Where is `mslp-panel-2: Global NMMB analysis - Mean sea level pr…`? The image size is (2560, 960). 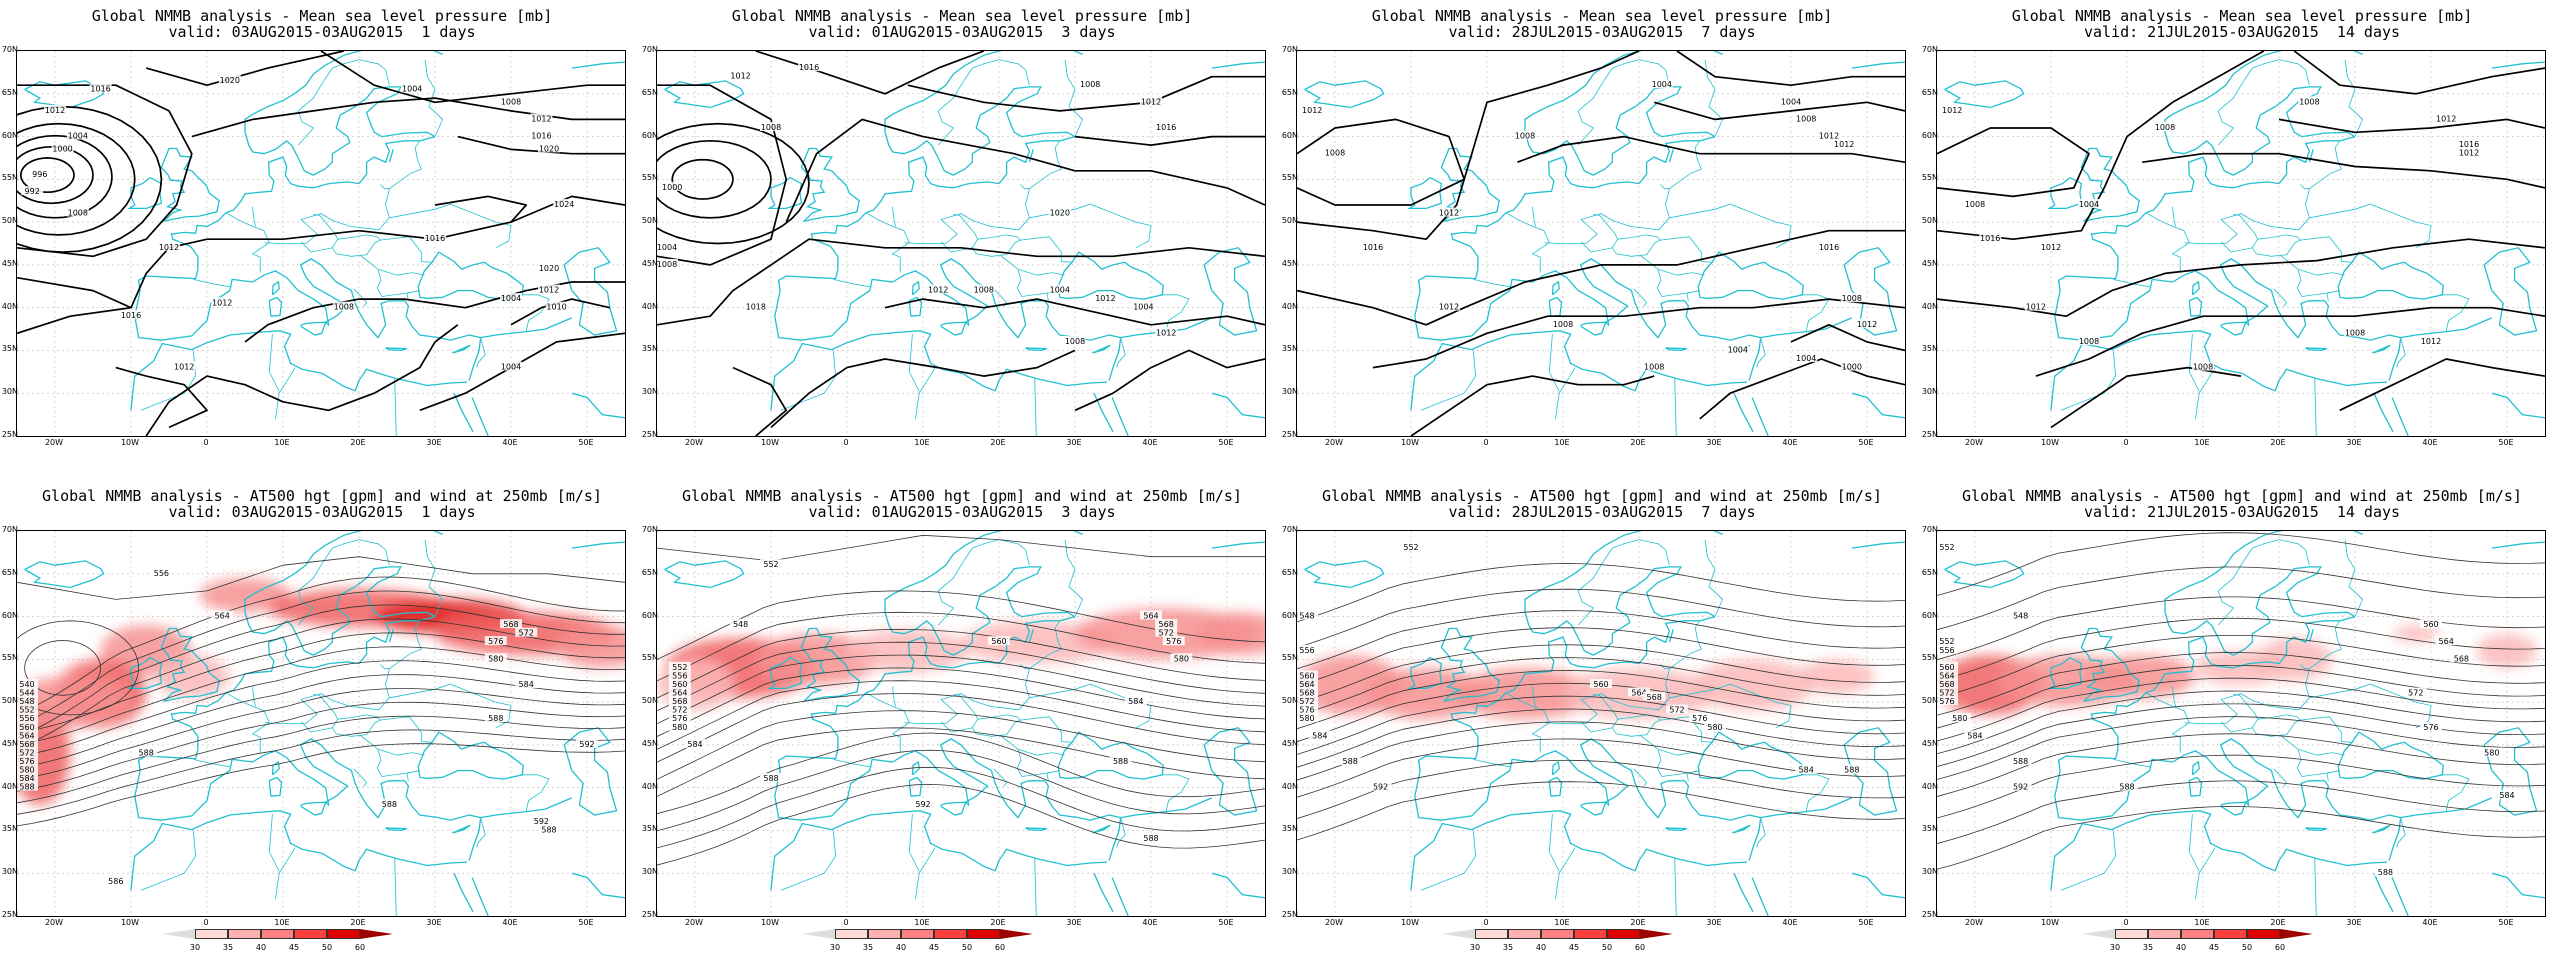 mslp-panel-2: Global NMMB analysis - Mean sea level pr… is located at coordinates (954, 238).